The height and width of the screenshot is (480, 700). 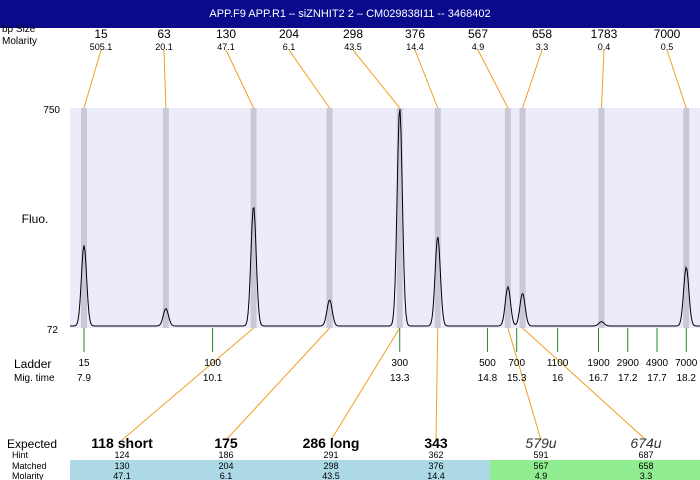 I want to click on matched-value: 376, so click(x=435, y=466).